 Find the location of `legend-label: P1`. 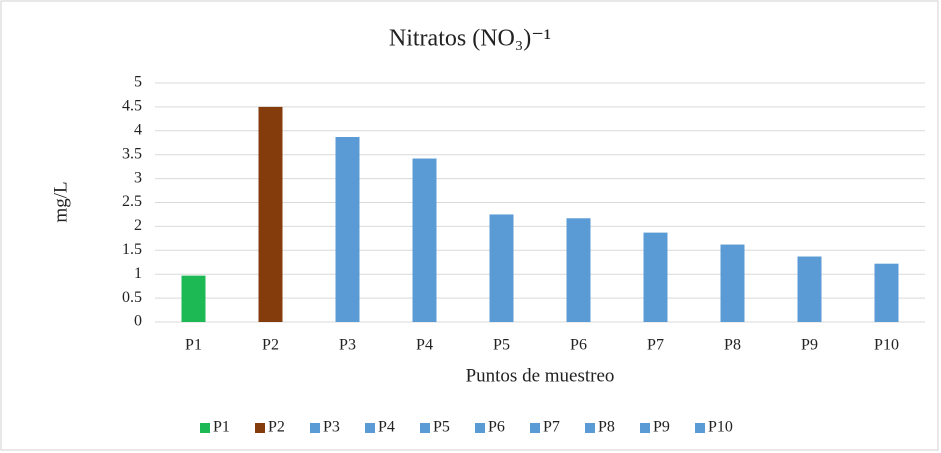

legend-label: P1 is located at coordinates (221, 427).